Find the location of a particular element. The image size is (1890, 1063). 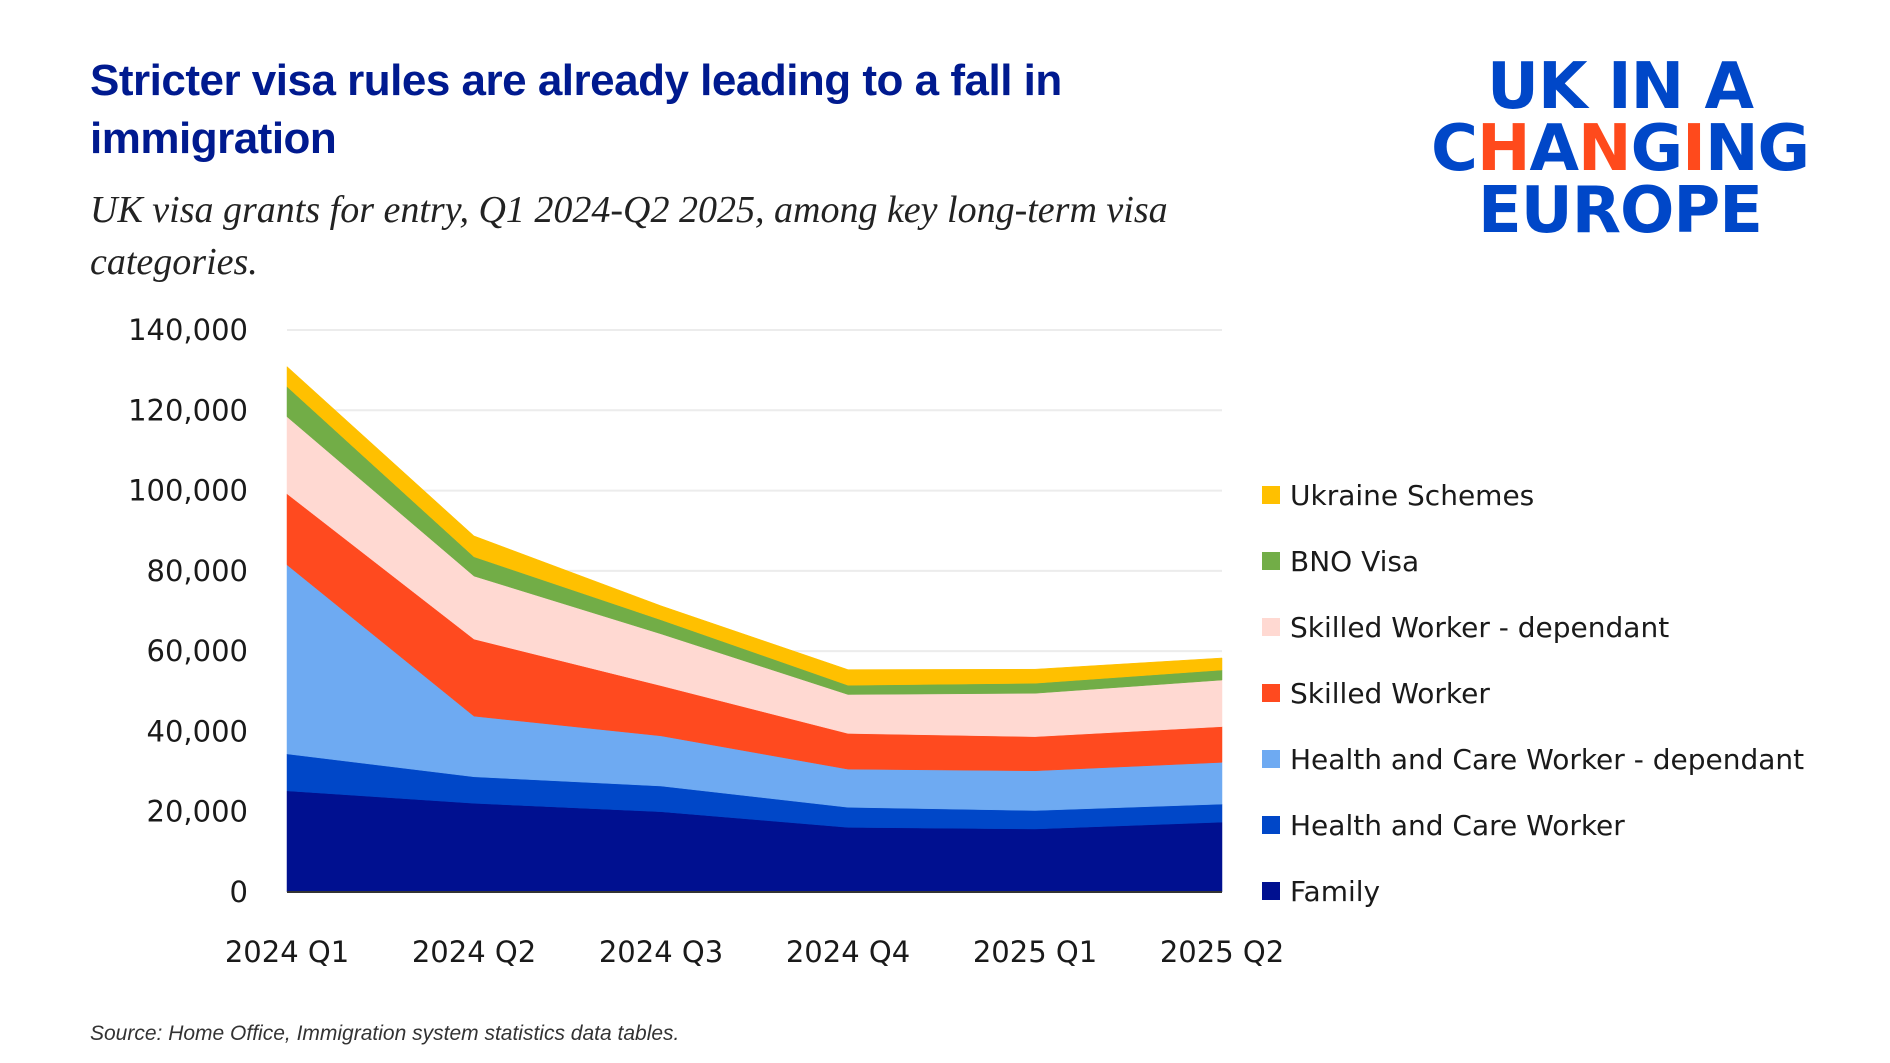

legend-label: Health and Care Worker is located at coordinates (1457, 825).